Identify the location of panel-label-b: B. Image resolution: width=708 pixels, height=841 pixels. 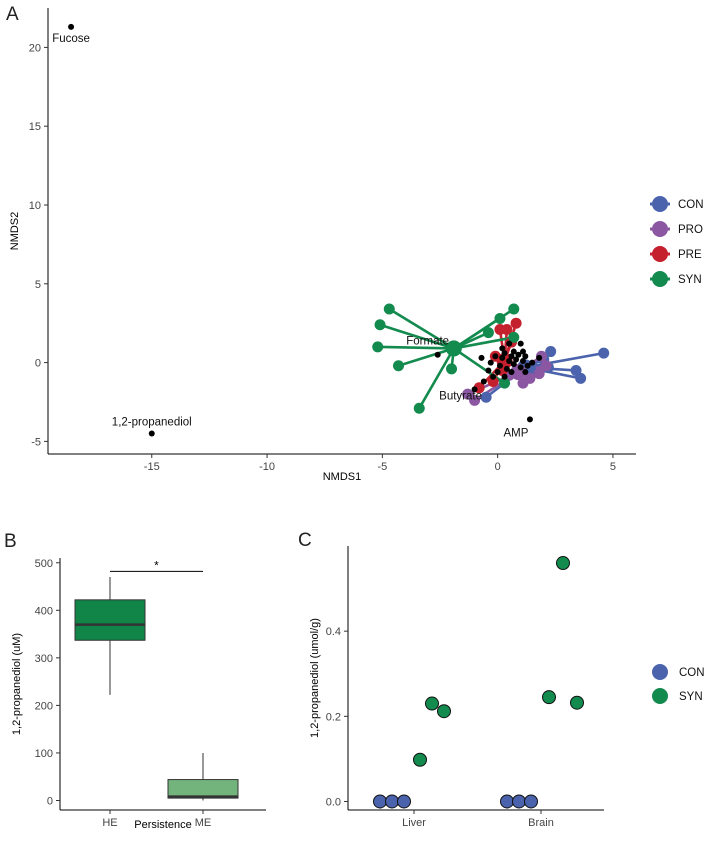
(10, 541).